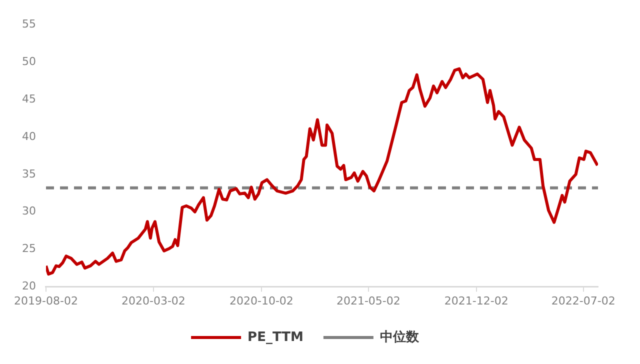  Describe the element at coordinates (29, 249) in the screenshot. I see `y-tick-label: 25` at that location.